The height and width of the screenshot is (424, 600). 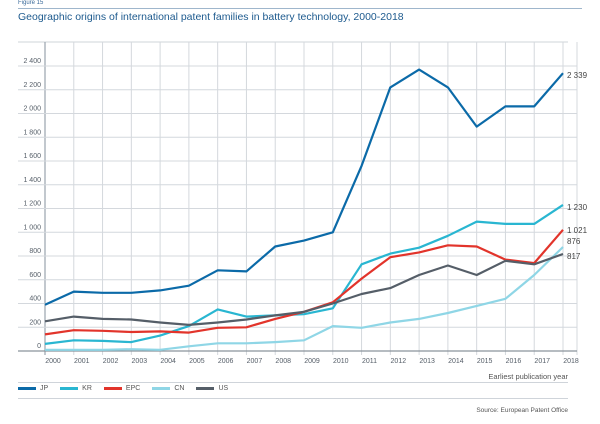 I want to click on end-label-us: 817, so click(x=574, y=256).